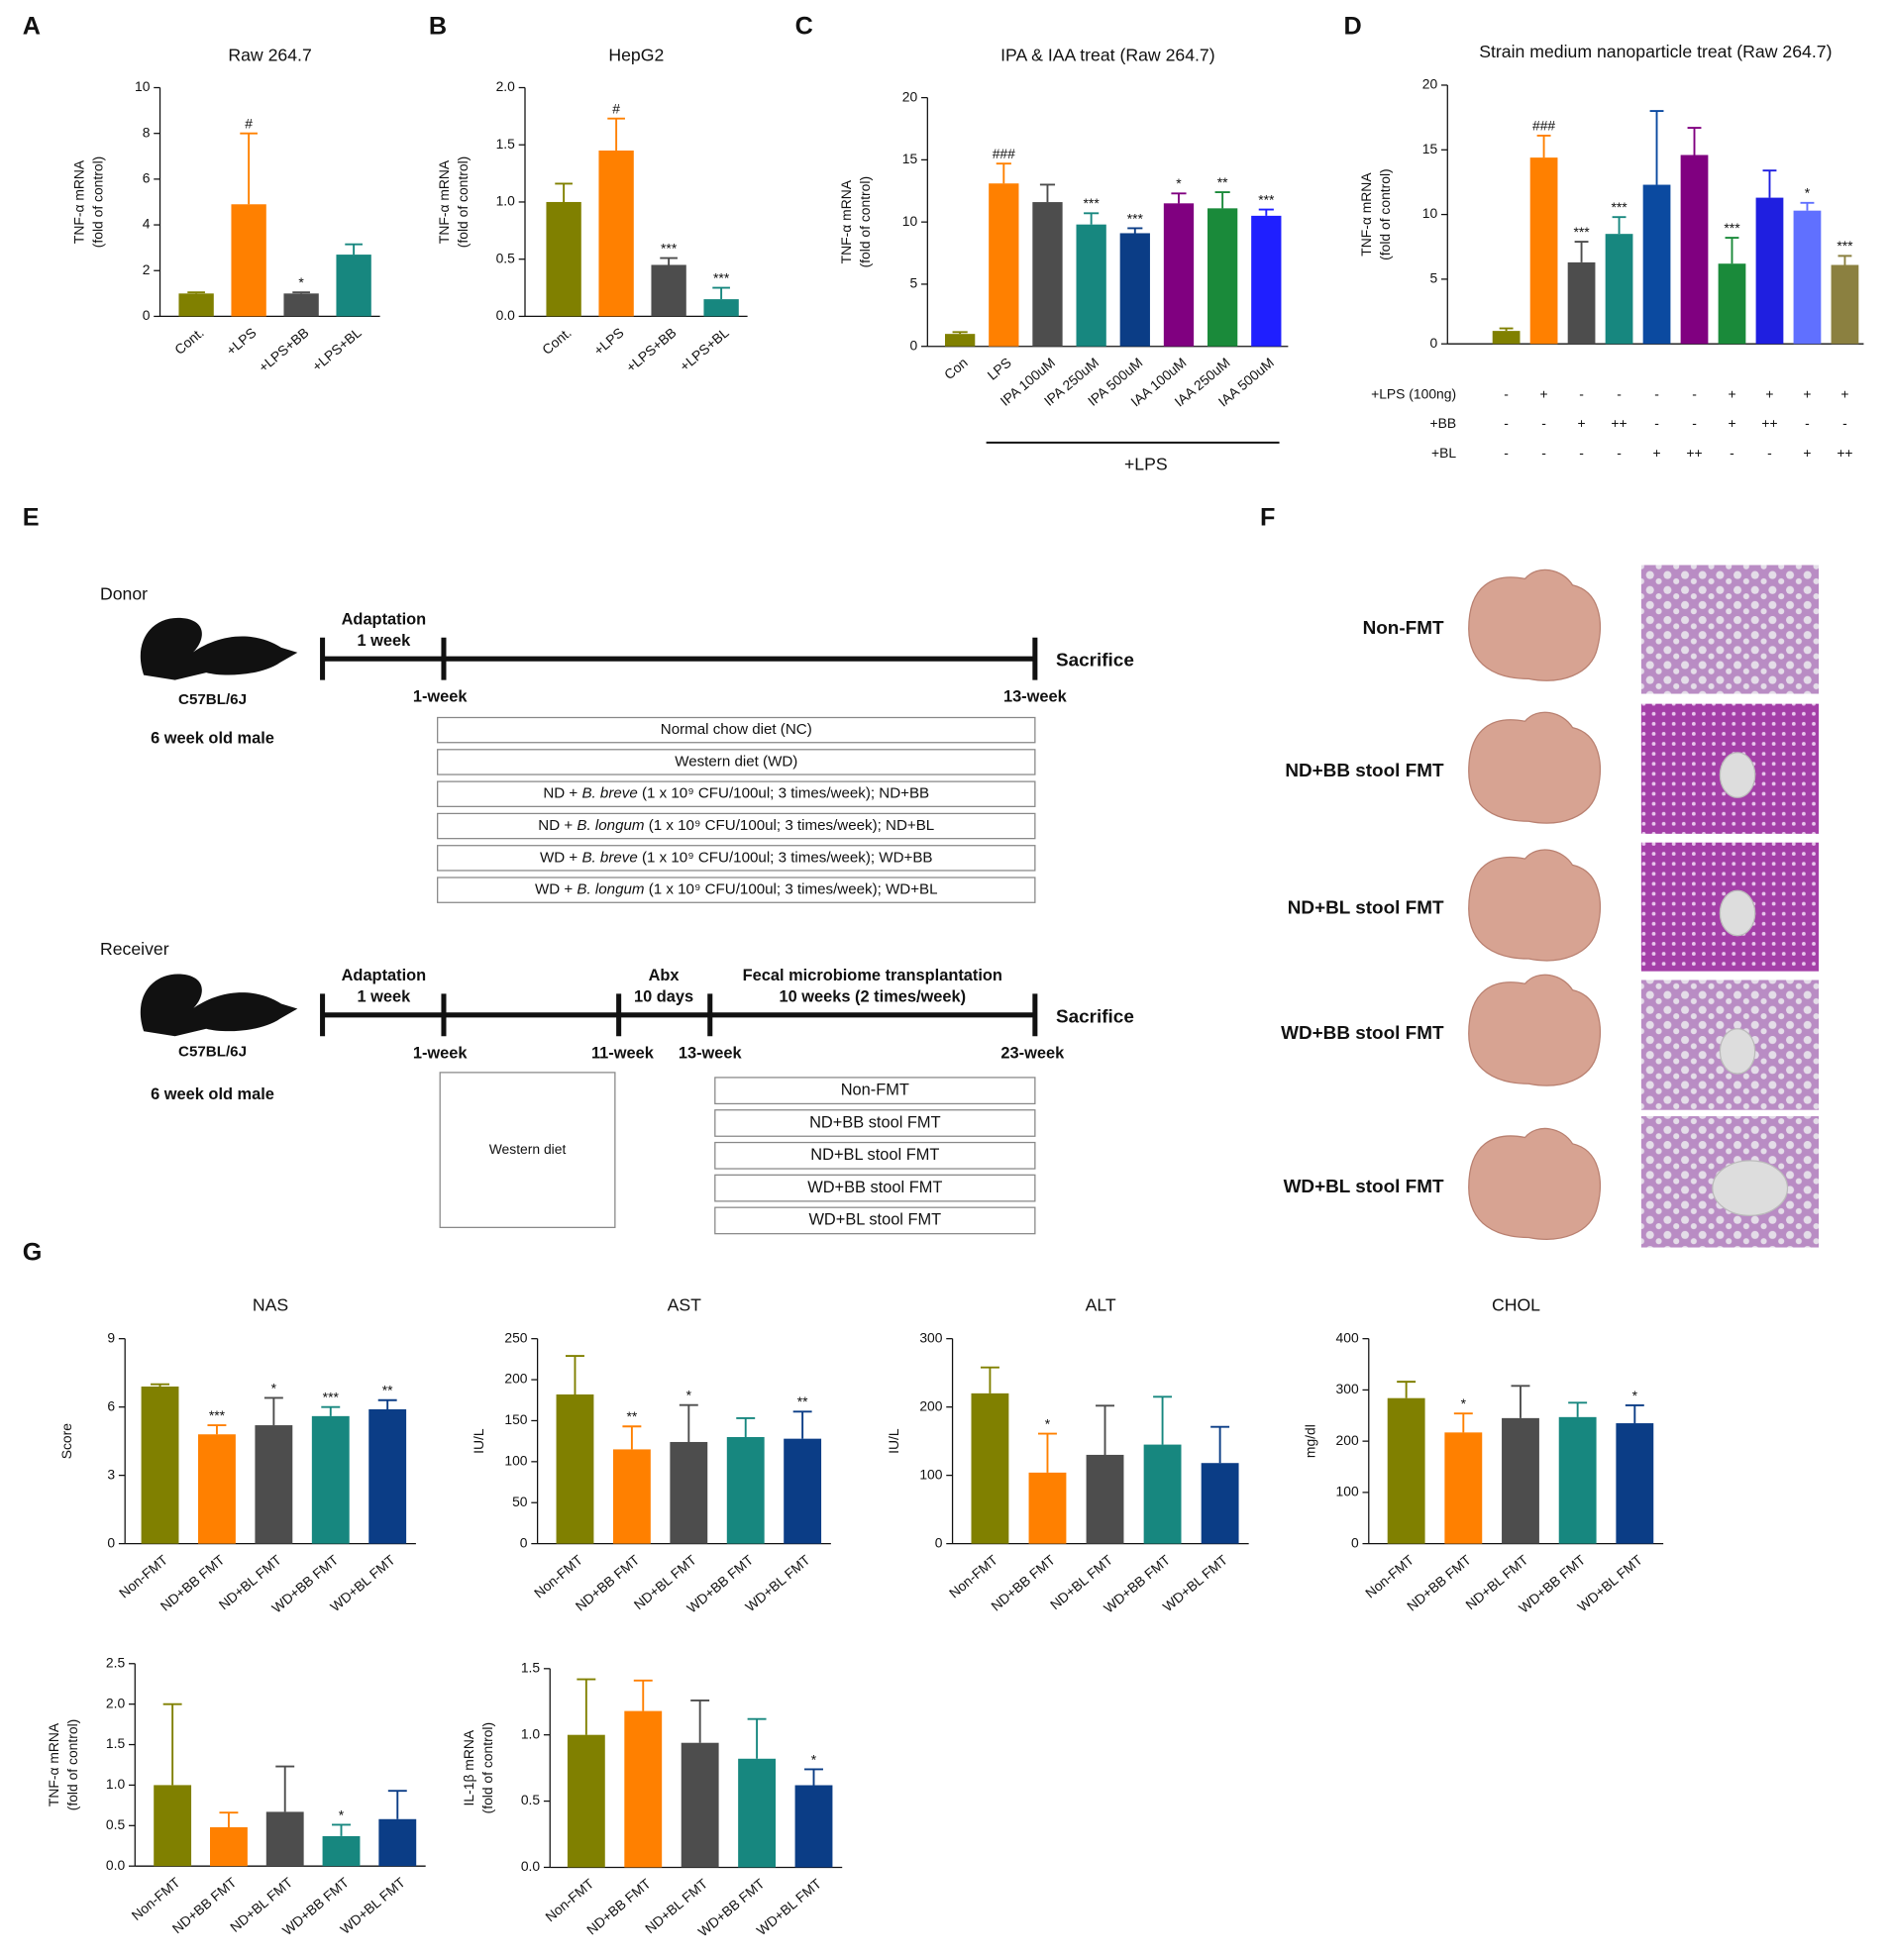 This screenshot has height=1960, width=1890. I want to click on phase-duration: 1 week, so click(385, 641).